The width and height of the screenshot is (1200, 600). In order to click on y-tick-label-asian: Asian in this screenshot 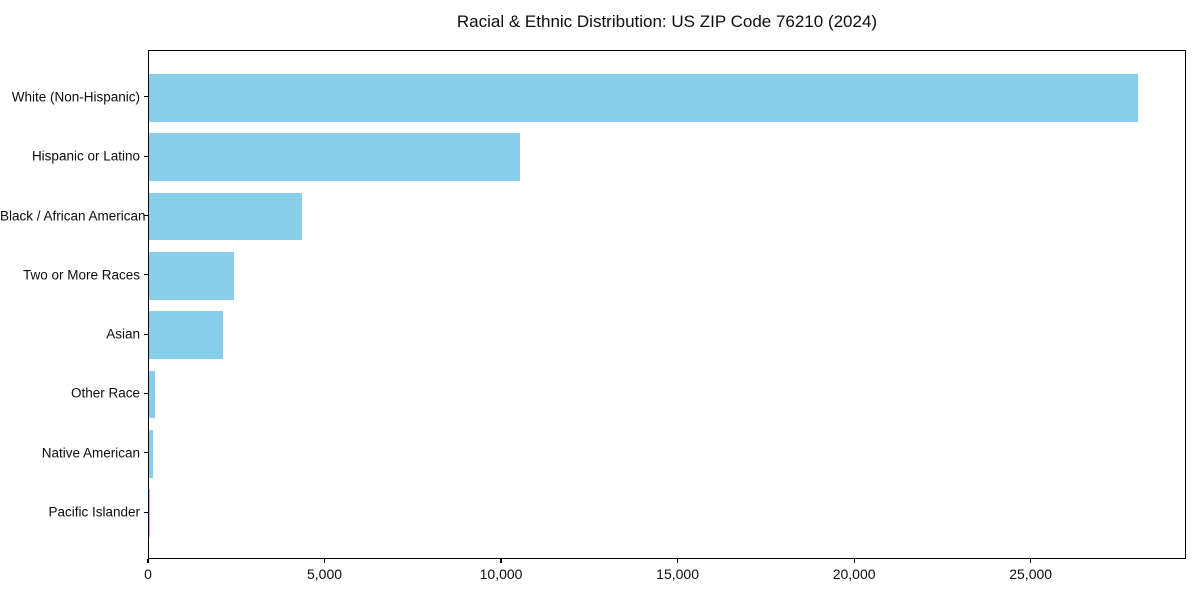, I will do `click(123, 334)`.